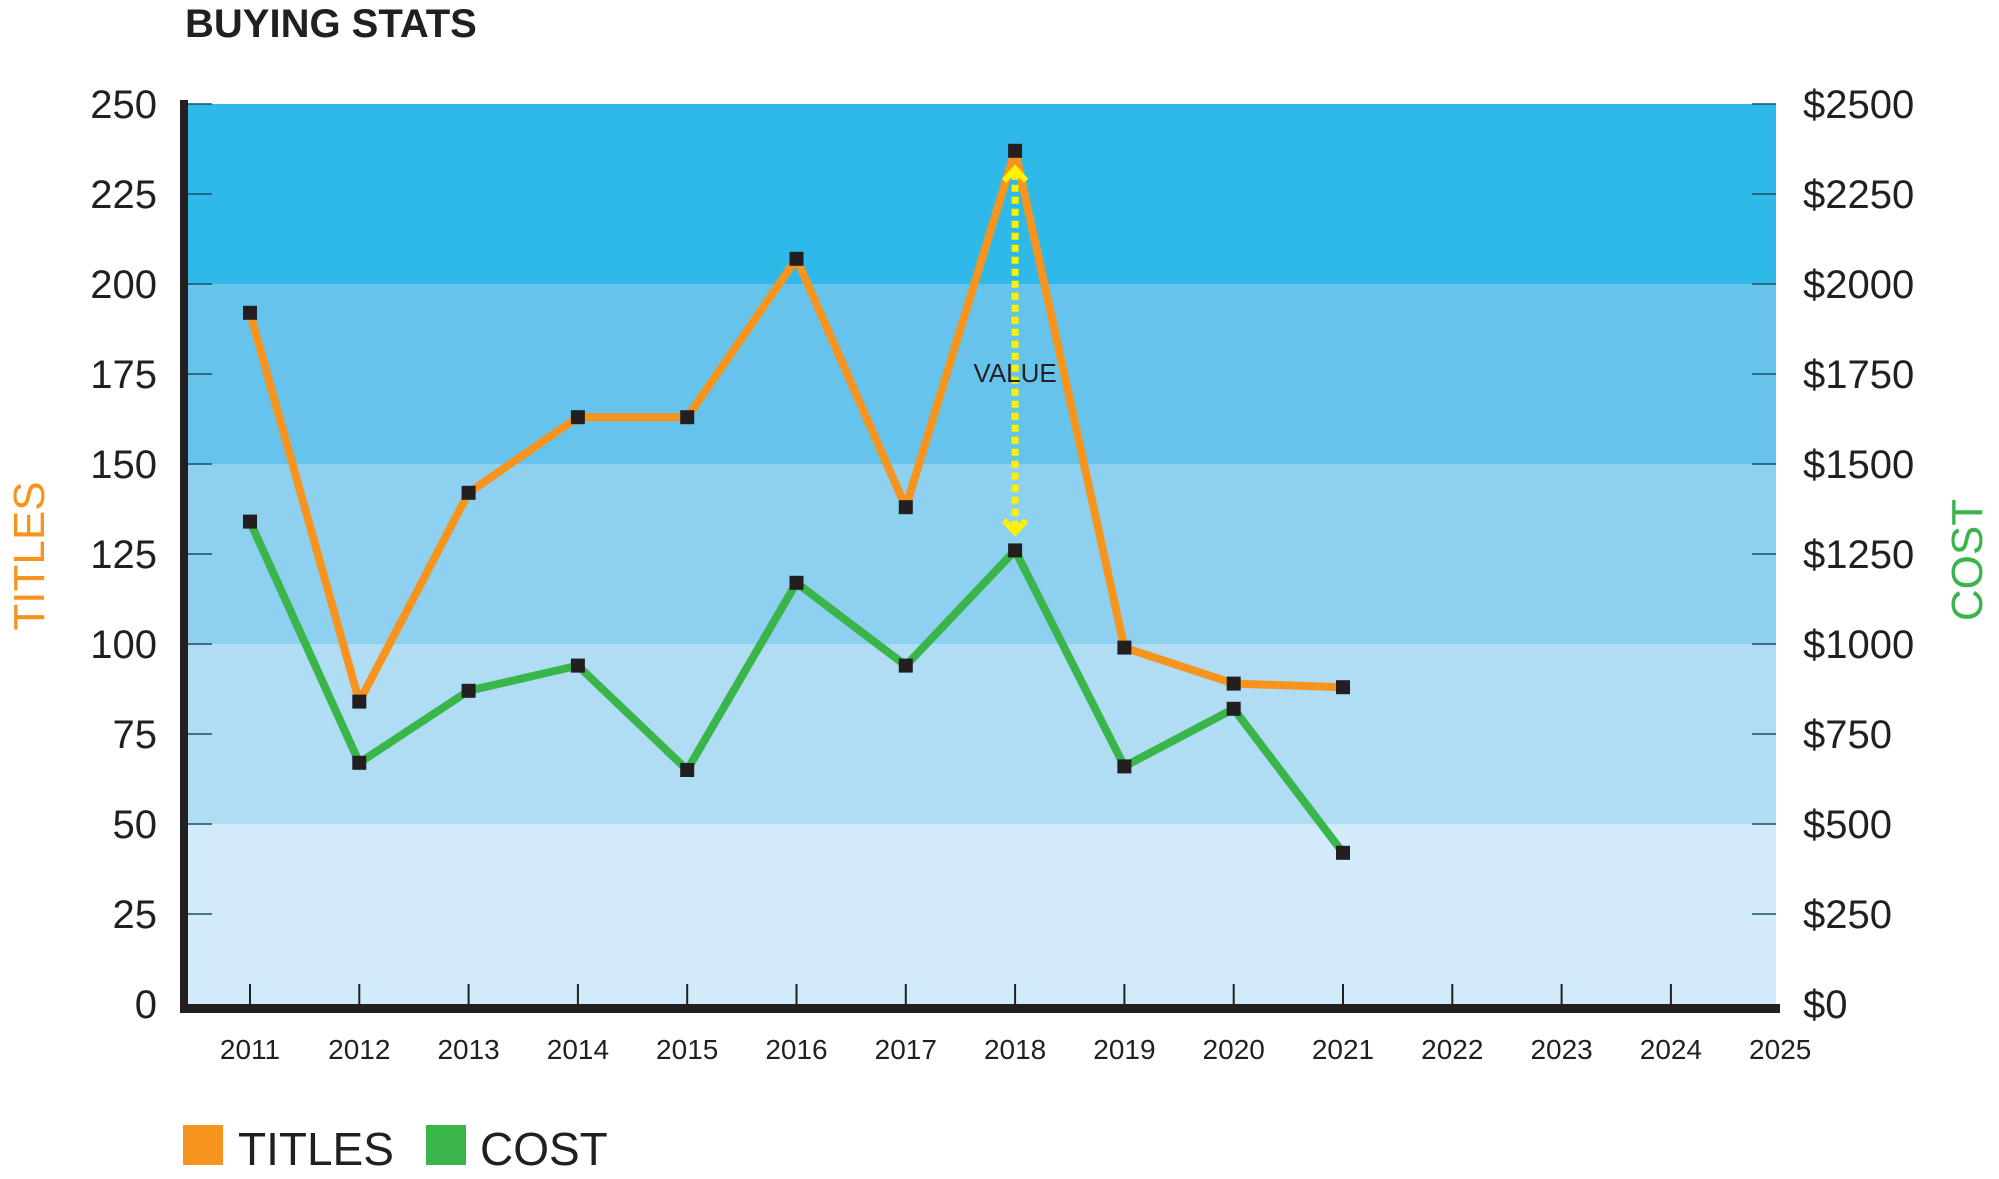 The width and height of the screenshot is (1999, 1179). I want to click on x-tick-label: 2016, so click(796, 1049).